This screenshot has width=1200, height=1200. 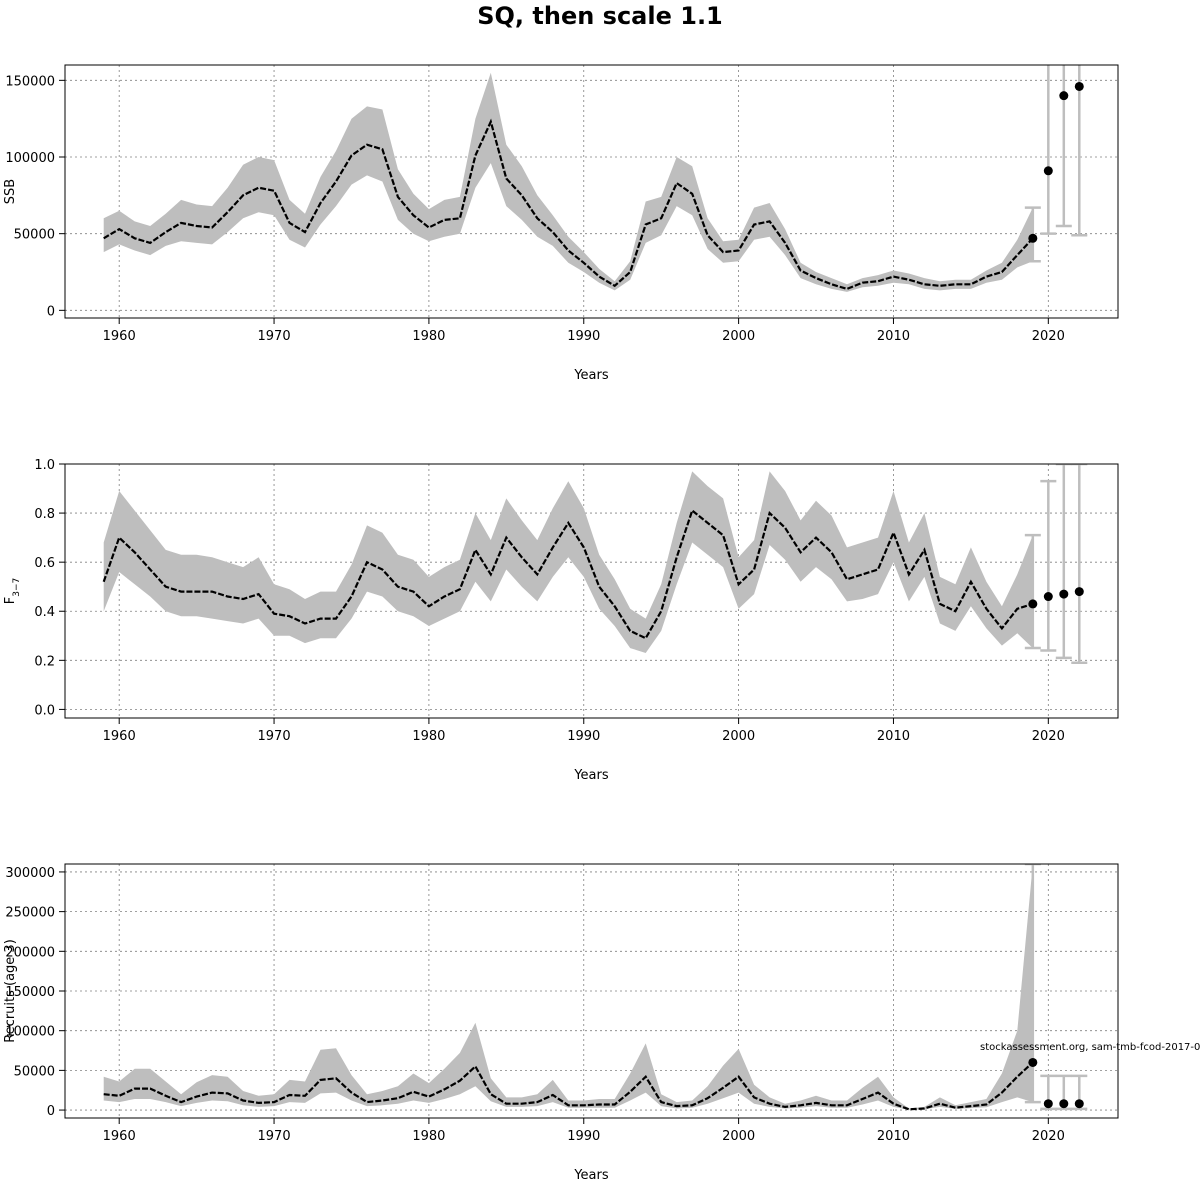 I want to click on y-tick-label: 250000, so click(x=30, y=913).